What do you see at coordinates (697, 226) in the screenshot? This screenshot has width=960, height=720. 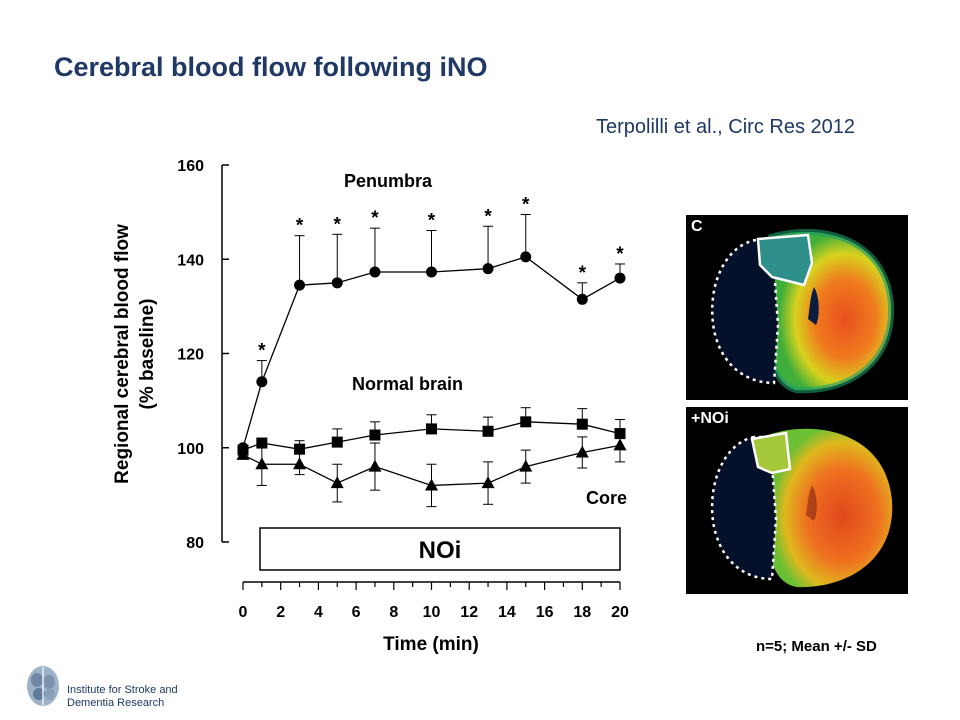 I see `scan-label-control: C` at bounding box center [697, 226].